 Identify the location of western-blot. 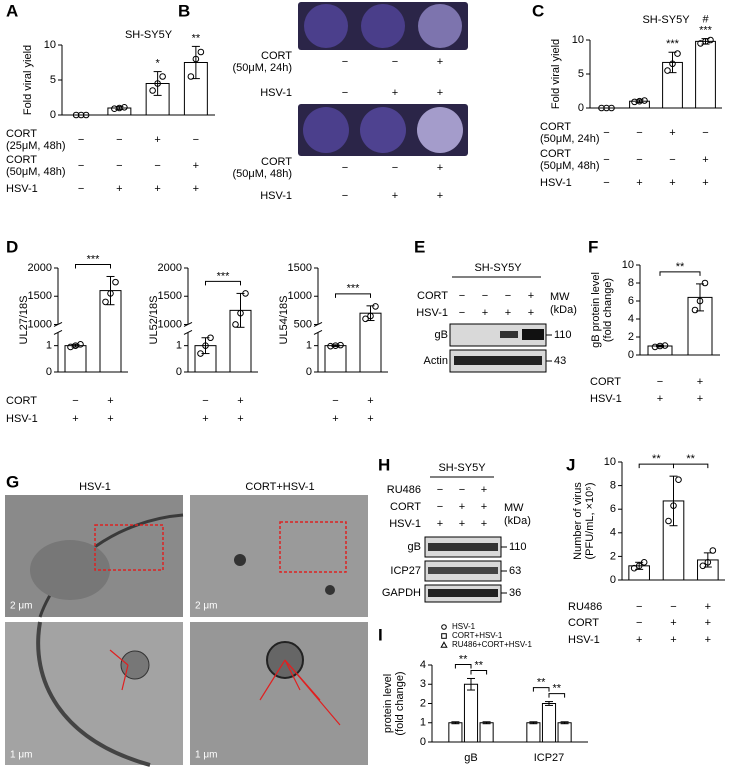
(498, 348).